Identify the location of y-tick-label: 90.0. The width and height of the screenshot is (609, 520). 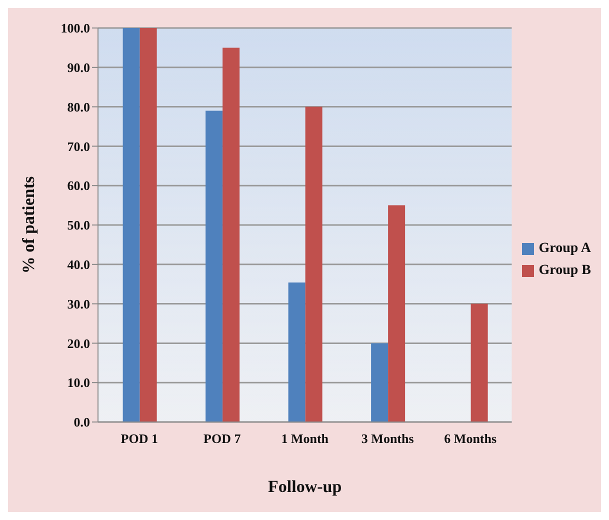
(78, 68).